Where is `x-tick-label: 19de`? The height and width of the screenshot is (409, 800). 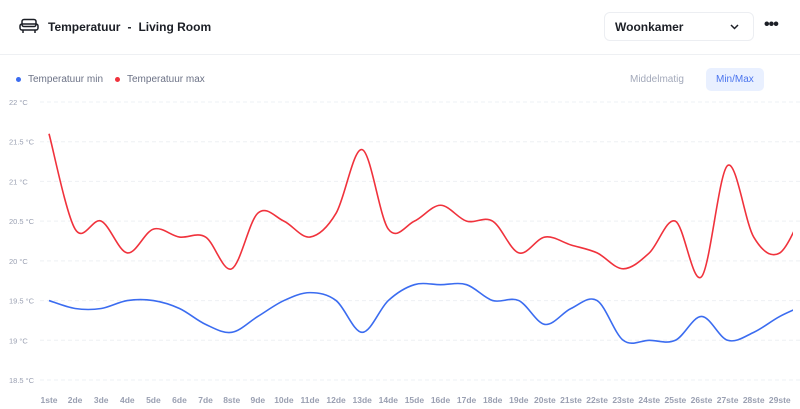 x-tick-label: 19de is located at coordinates (519, 400).